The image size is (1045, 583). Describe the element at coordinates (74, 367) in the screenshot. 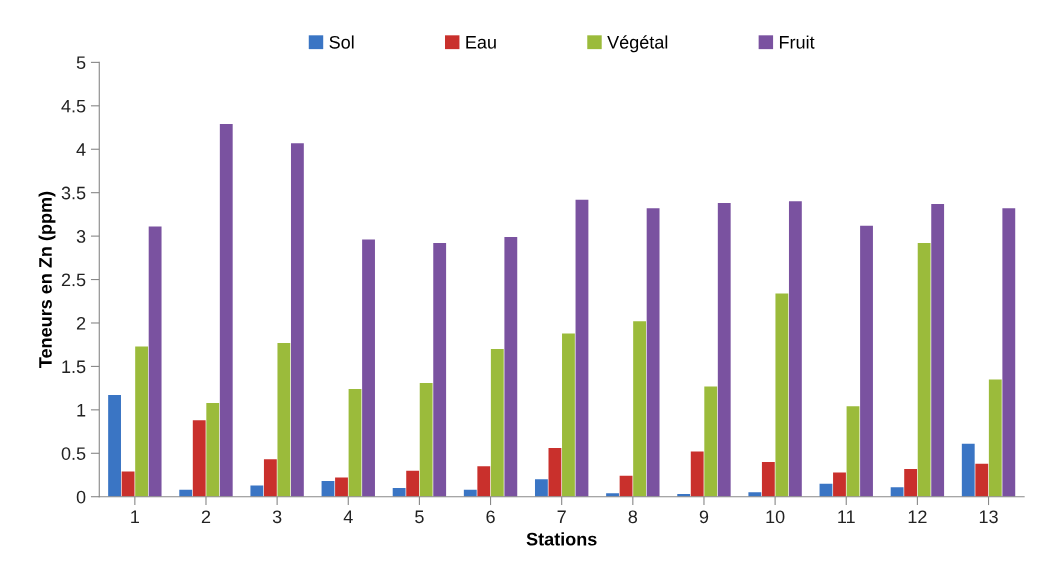

I see `y-tick-label: 1.5` at that location.